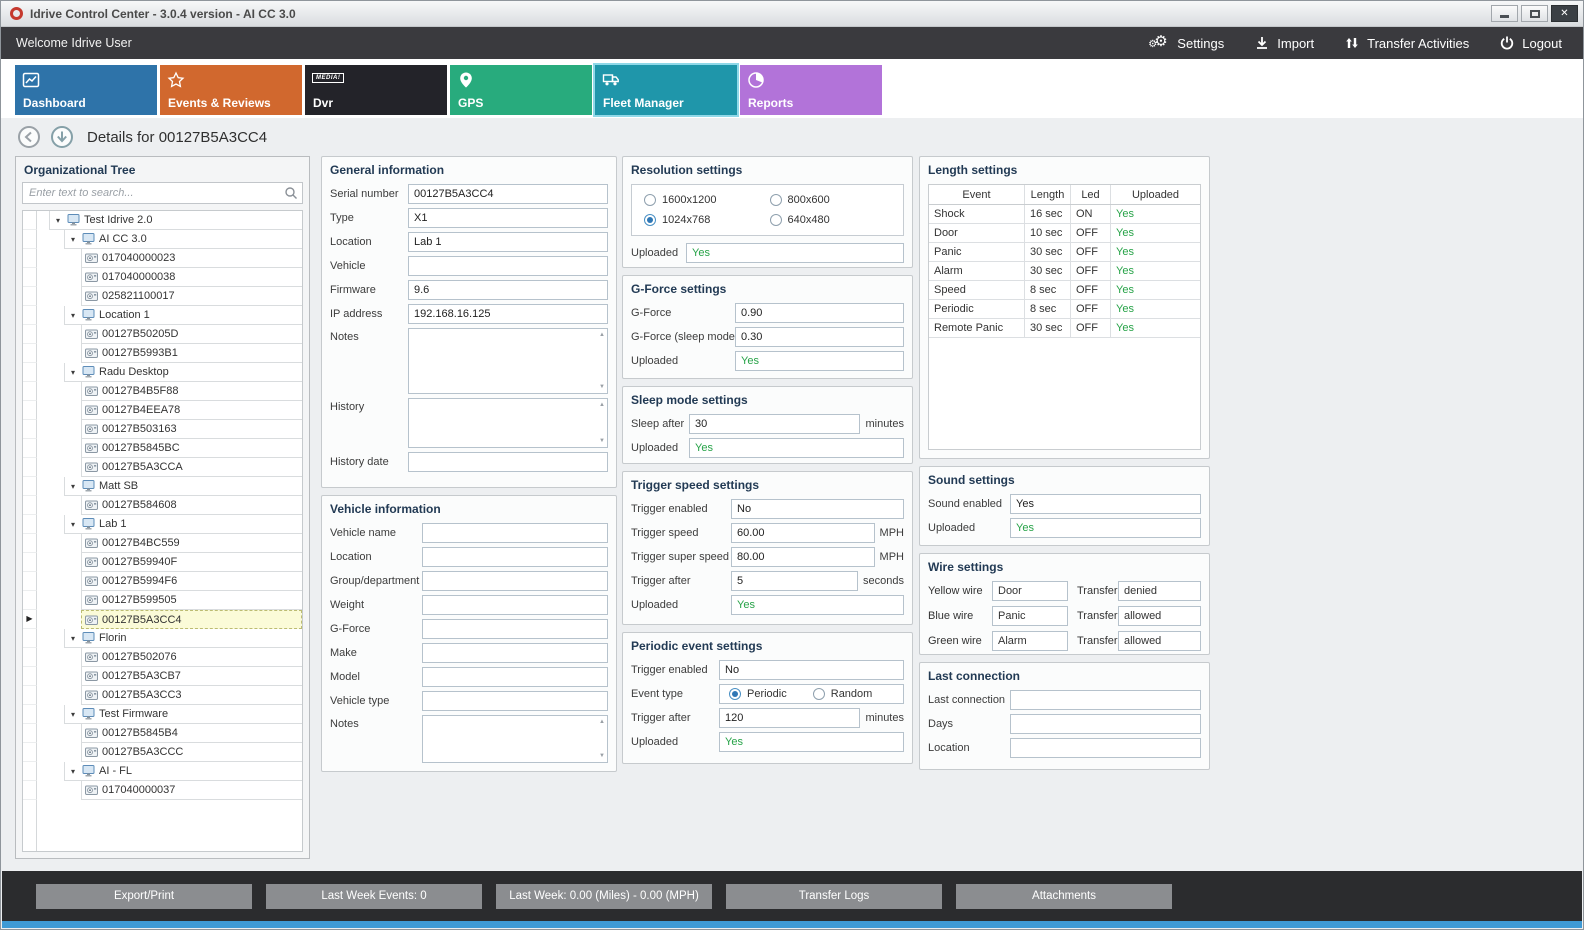  What do you see at coordinates (175, 220) in the screenshot?
I see `tree-node-box: ▾ Test Idrive 2.0` at bounding box center [175, 220].